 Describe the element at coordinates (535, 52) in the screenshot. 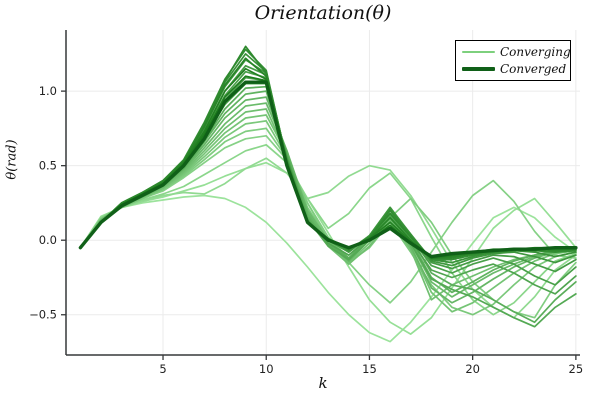

I see `legend-label-converging: Converging` at that location.